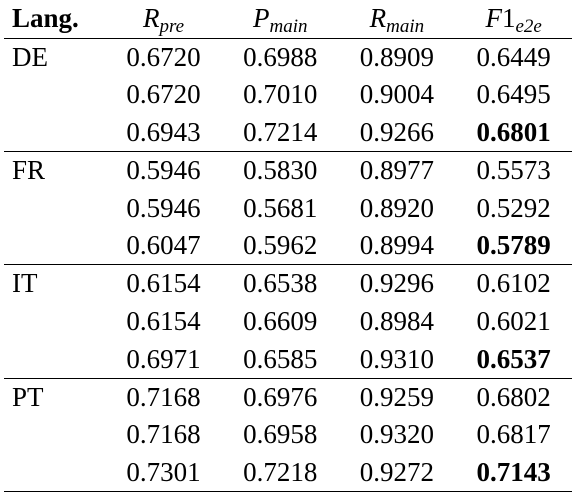 The width and height of the screenshot is (576, 492). Describe the element at coordinates (397, 396) in the screenshot. I see `cell-r-main: 0.9259` at that location.